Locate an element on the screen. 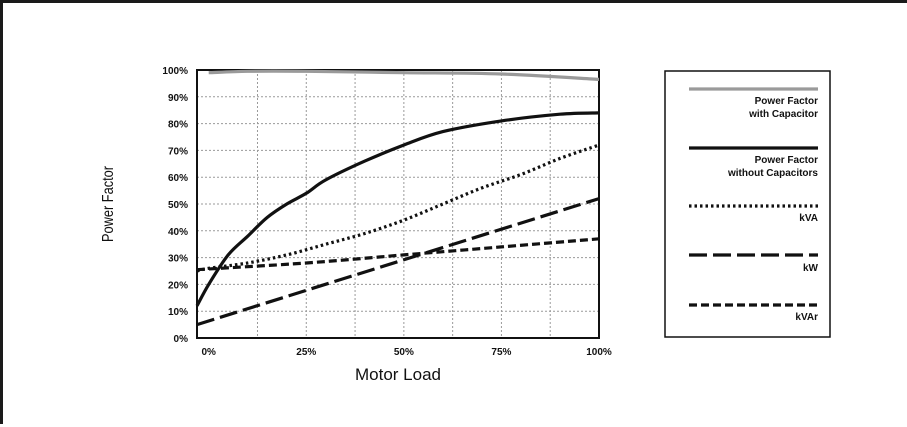  legend-box is located at coordinates (747, 204).